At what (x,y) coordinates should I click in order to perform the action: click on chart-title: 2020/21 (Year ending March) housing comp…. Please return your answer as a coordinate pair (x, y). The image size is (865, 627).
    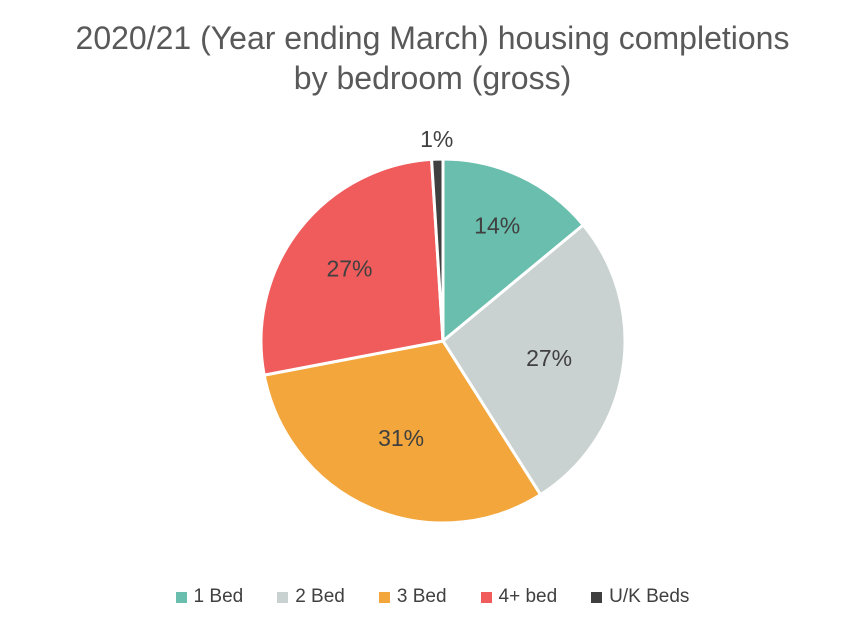
    Looking at the image, I should click on (432, 58).